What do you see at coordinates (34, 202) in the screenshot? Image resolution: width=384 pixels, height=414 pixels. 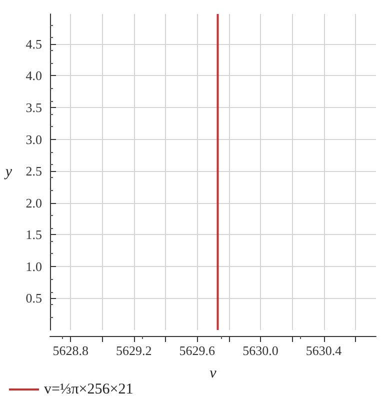 I see `y-tick-label: 2.0` at bounding box center [34, 202].